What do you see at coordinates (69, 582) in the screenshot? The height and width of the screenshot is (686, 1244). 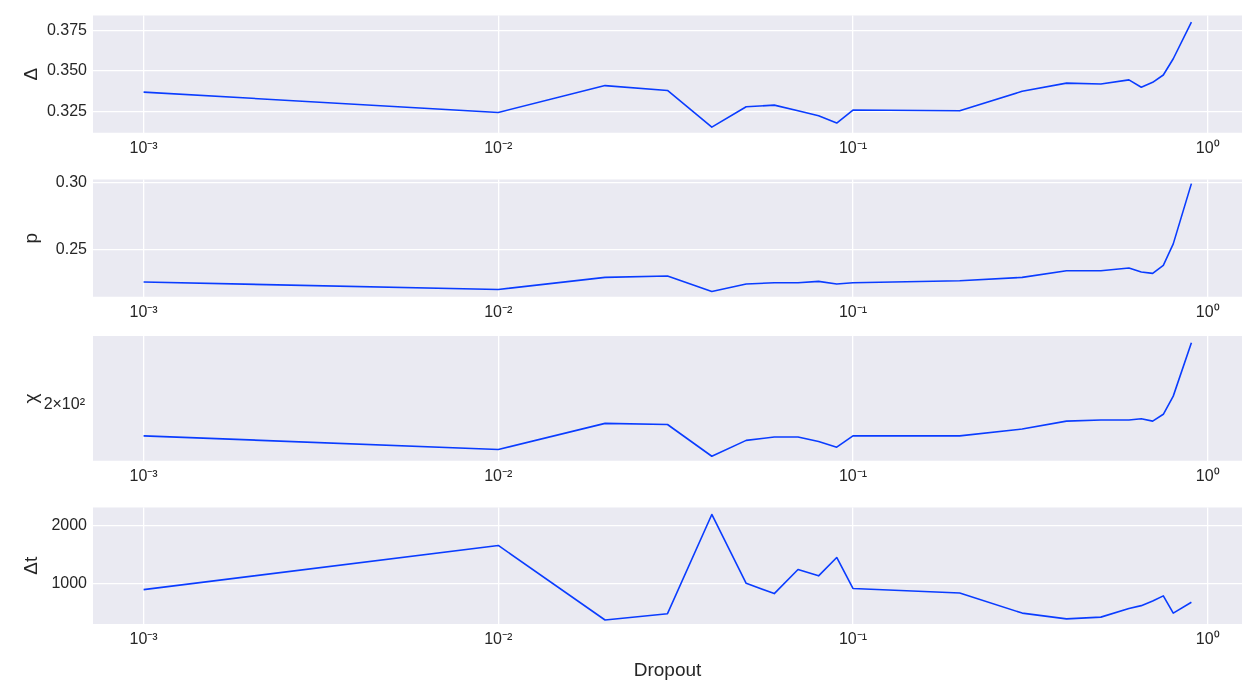 I see `y-tick-label: 1000` at bounding box center [69, 582].